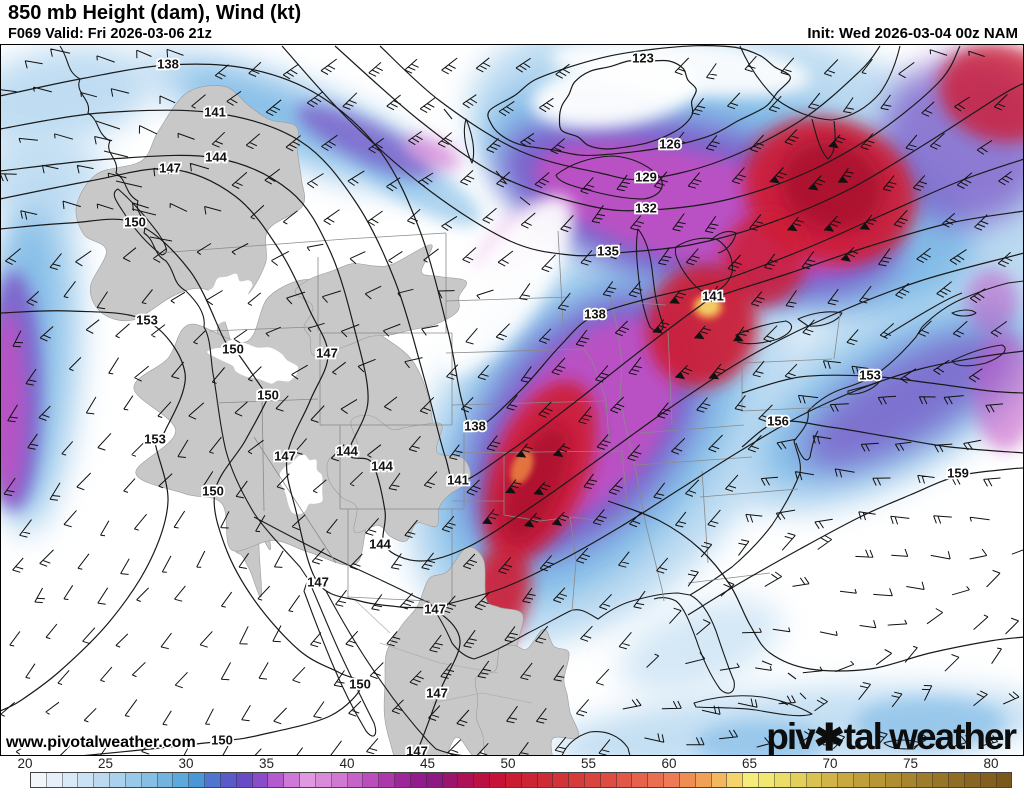 The width and height of the screenshot is (1024, 791). I want to click on contour-label: 123, so click(643, 58).